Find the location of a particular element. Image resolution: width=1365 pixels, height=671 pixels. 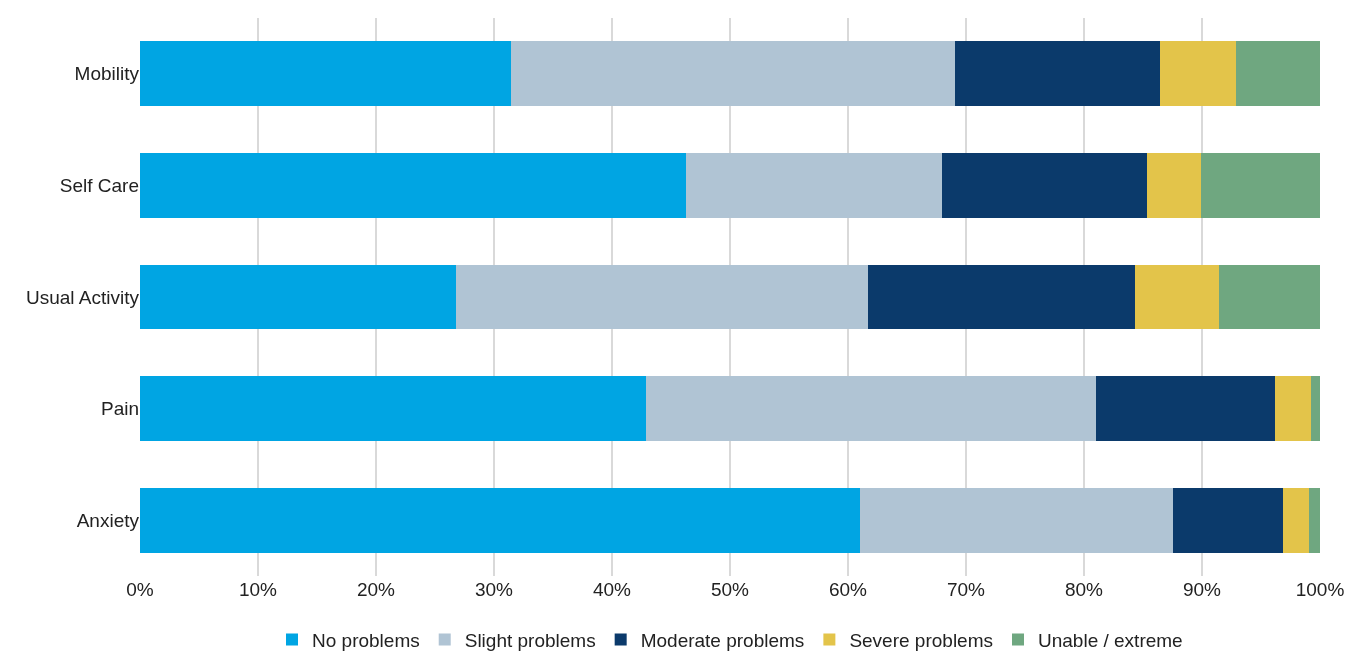

legend-label: No problems is located at coordinates (366, 640).